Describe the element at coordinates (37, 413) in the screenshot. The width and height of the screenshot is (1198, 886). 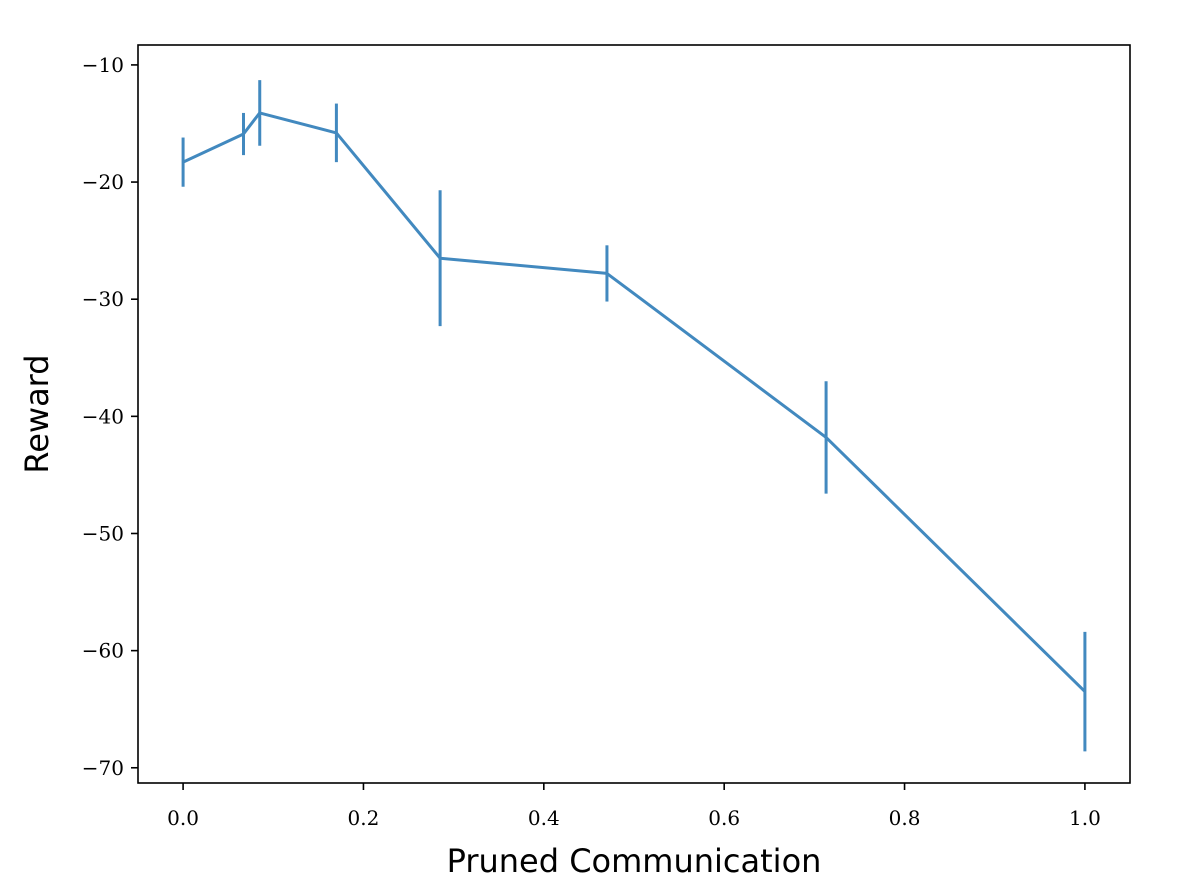
I see `y-axis-title: Reward` at that location.